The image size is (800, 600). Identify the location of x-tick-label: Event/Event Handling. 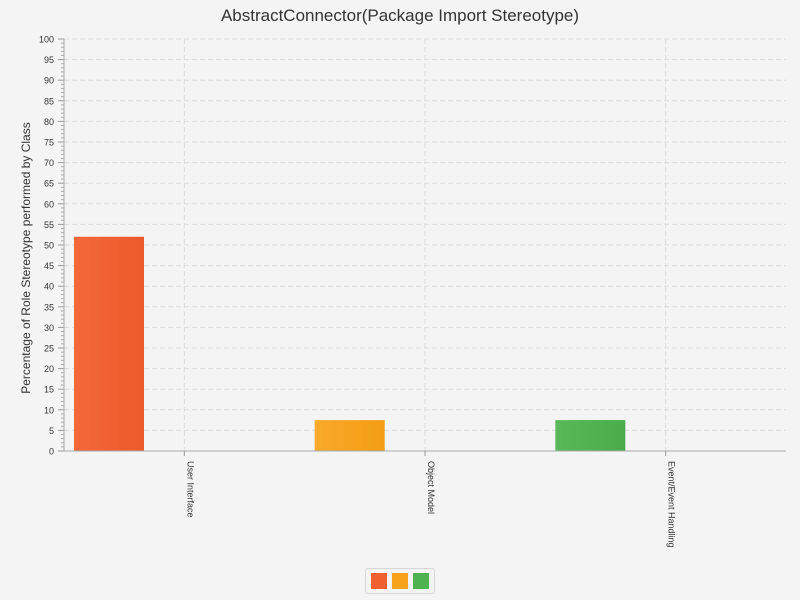
(672, 504).